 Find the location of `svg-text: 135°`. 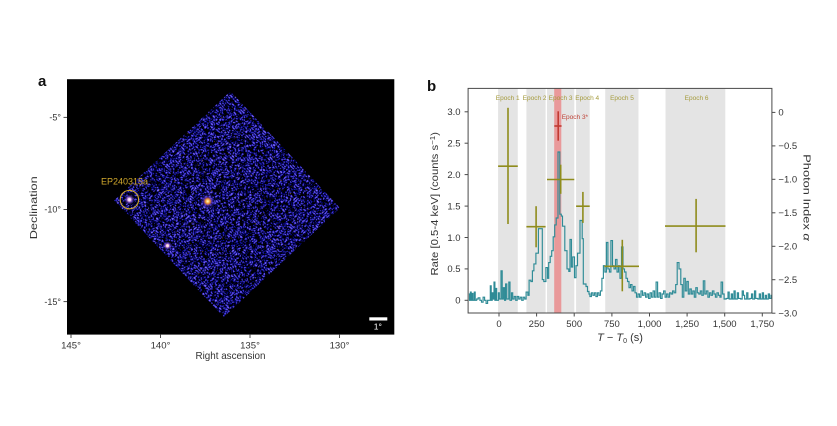

svg-text: 135° is located at coordinates (250, 346).